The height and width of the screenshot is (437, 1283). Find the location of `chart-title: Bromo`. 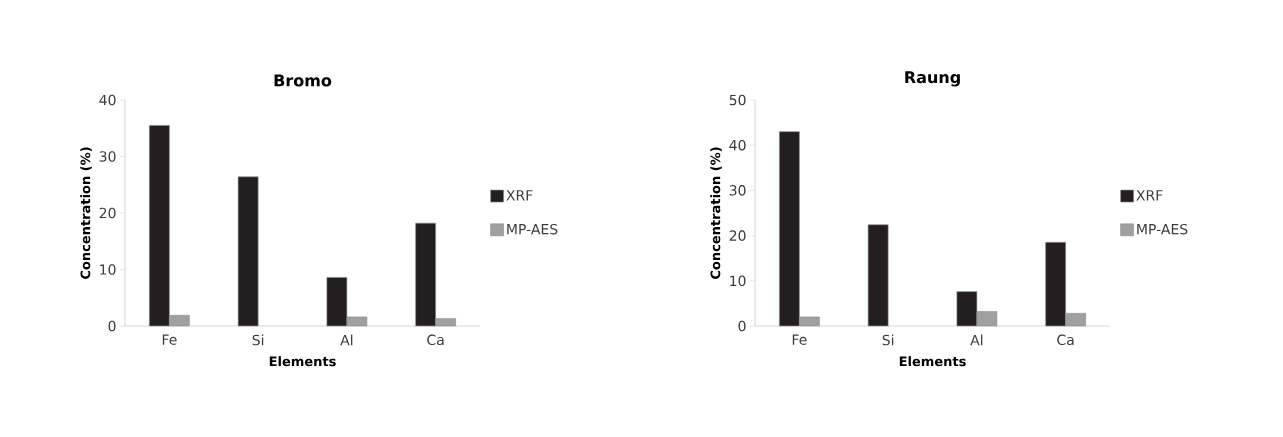

chart-title: Bromo is located at coordinates (303, 80).